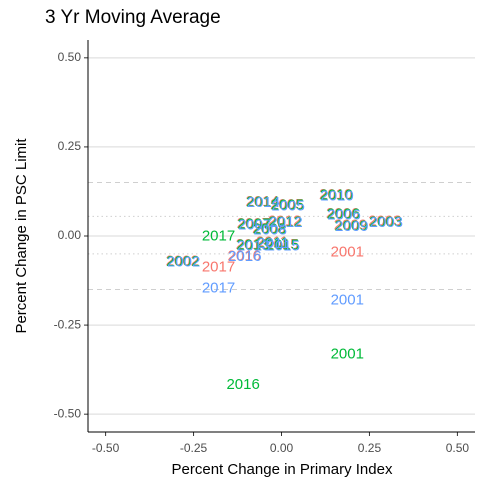  What do you see at coordinates (194, 448) in the screenshot?
I see `x-tick-label: -0.25` at bounding box center [194, 448].